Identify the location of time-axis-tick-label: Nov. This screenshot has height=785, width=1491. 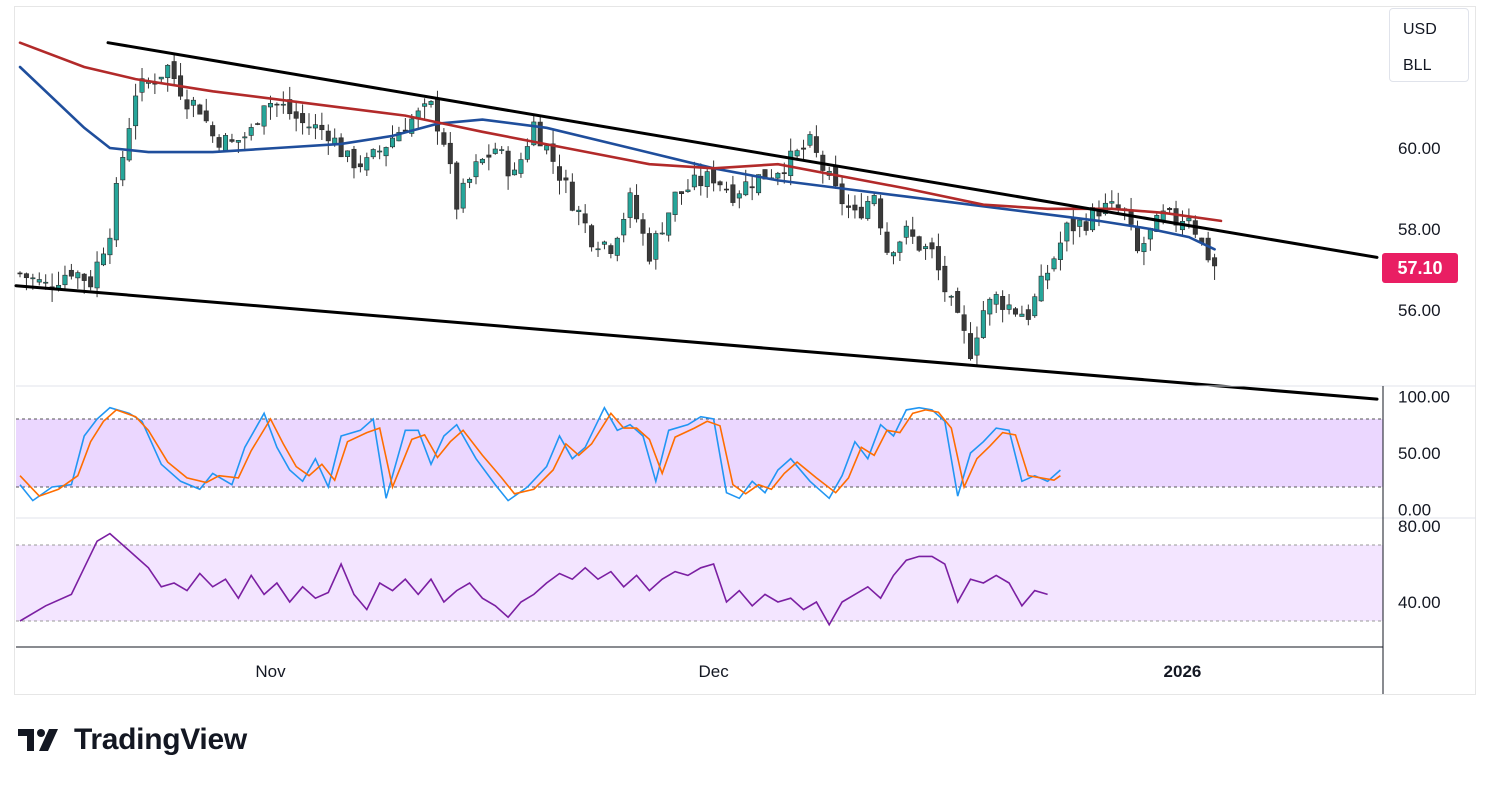
(270, 671).